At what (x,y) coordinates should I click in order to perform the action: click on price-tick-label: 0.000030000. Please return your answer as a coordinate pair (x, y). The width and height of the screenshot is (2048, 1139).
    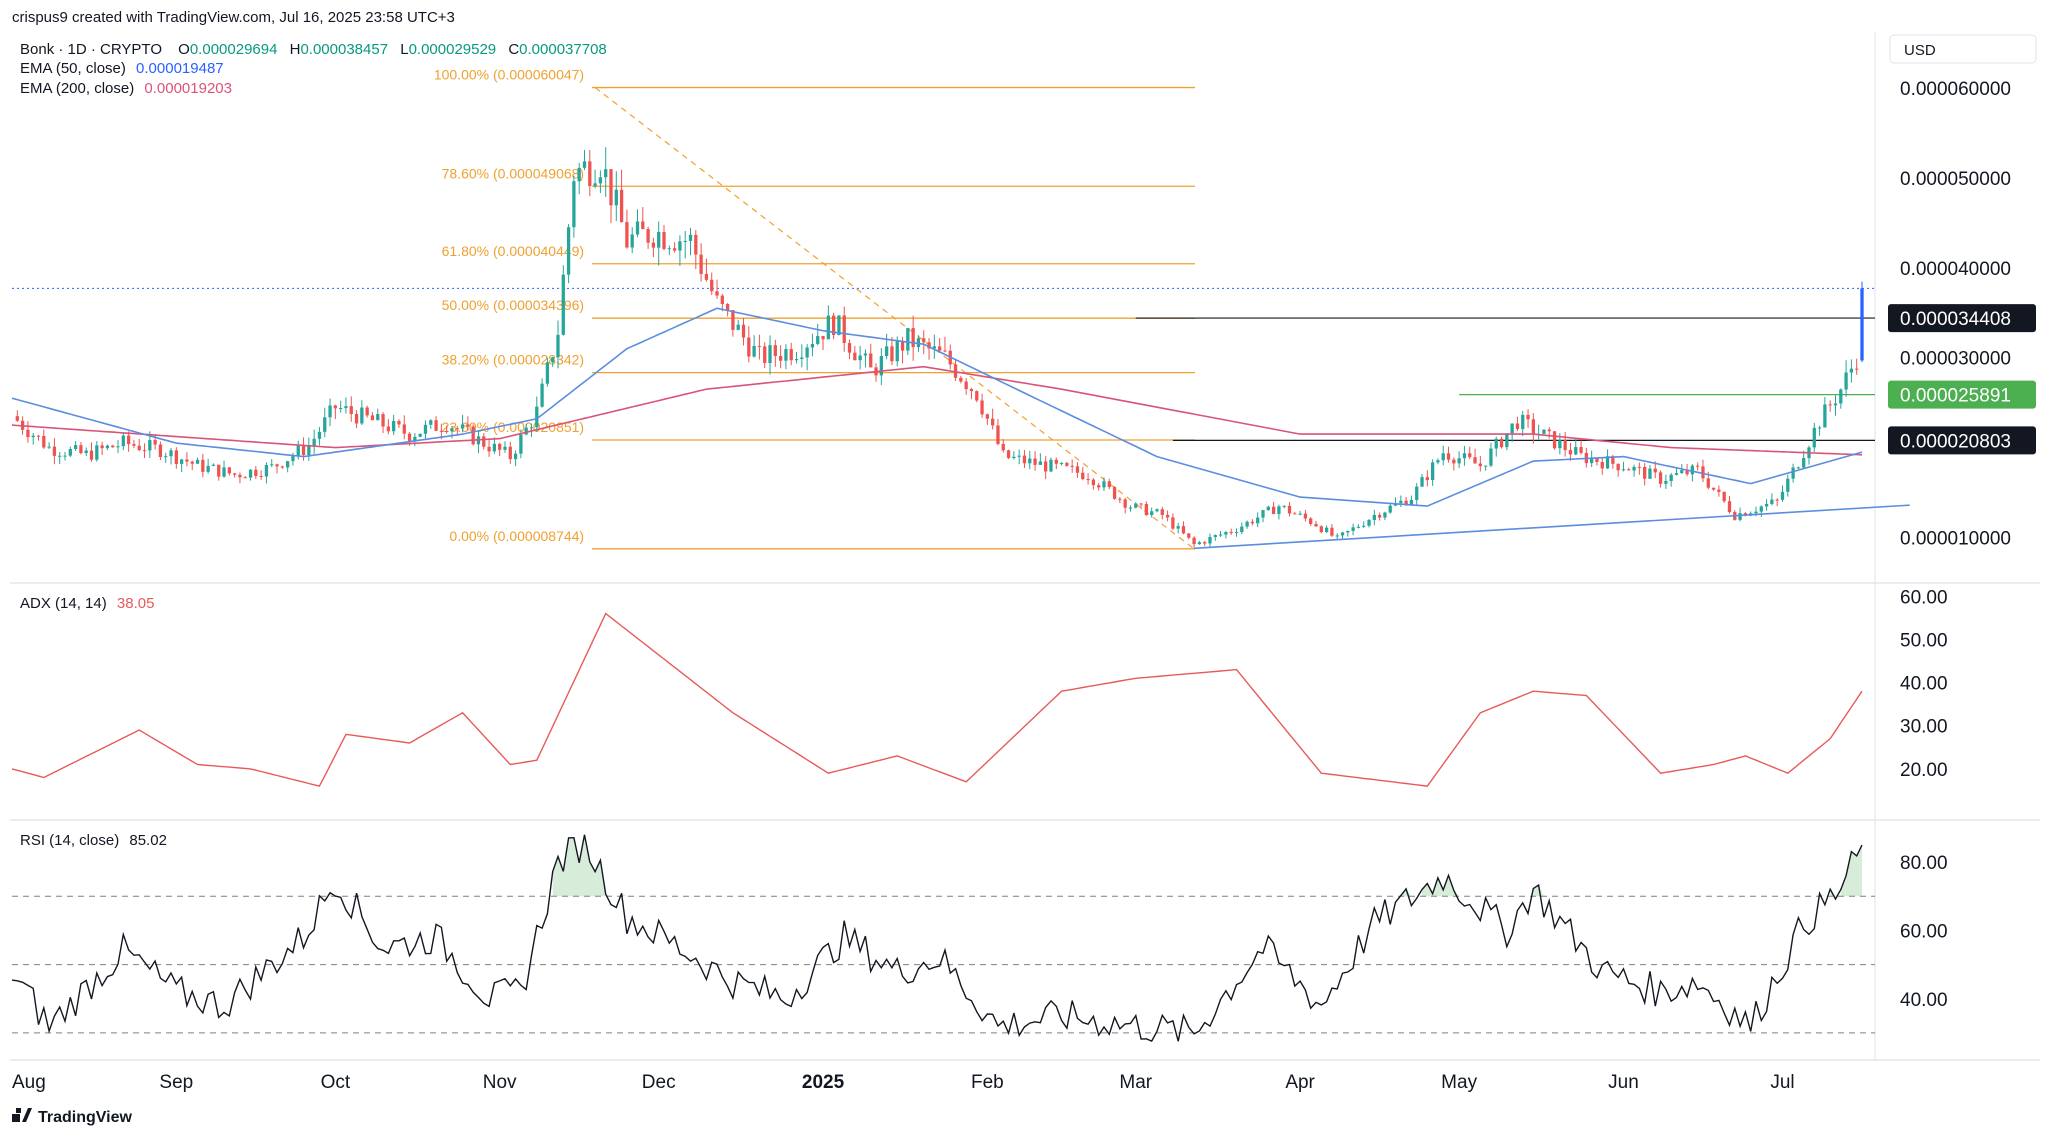
    Looking at the image, I should click on (1955, 359).